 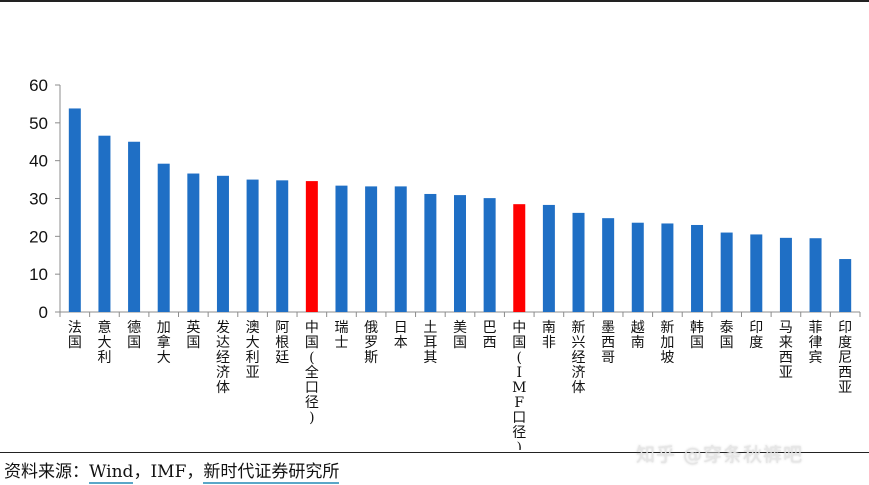 I want to click on source-wind: Wind, so click(x=111, y=473).